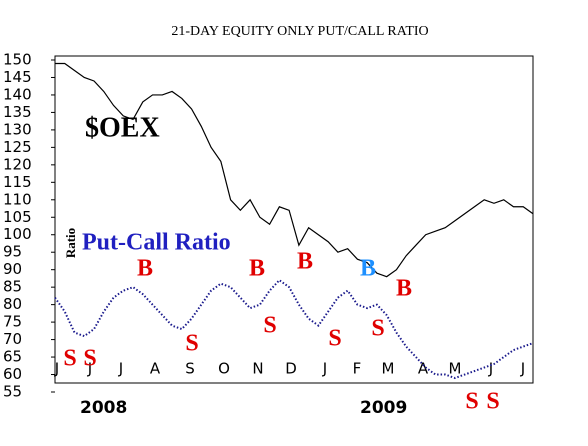  I want to click on y-tick-label: 85, so click(12, 287).